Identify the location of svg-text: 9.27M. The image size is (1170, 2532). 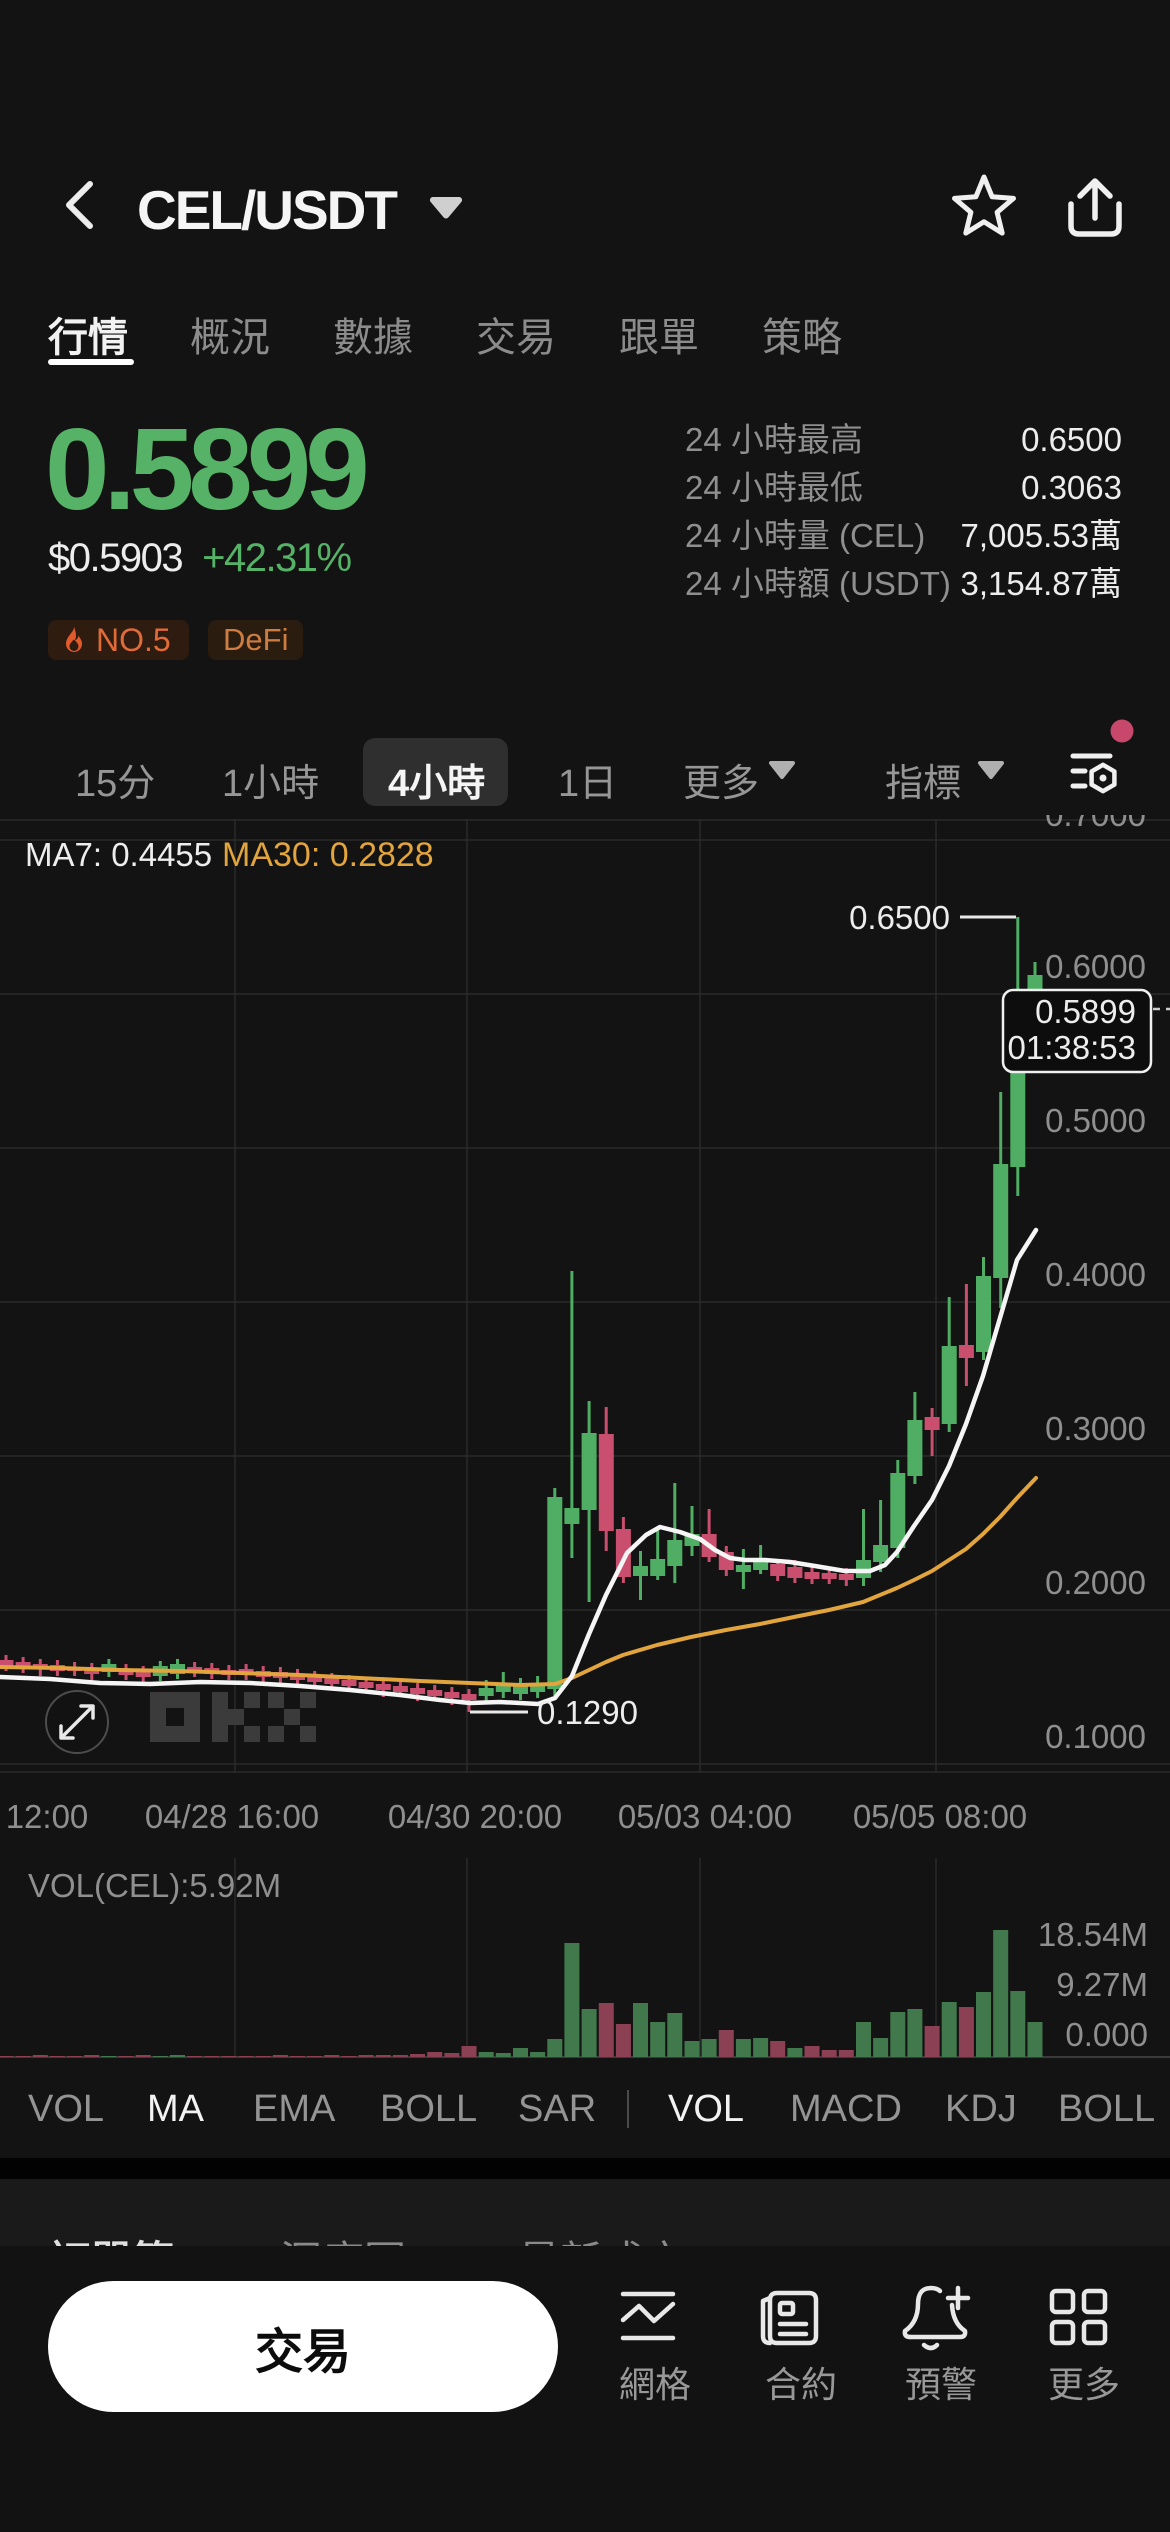
(1102, 1984).